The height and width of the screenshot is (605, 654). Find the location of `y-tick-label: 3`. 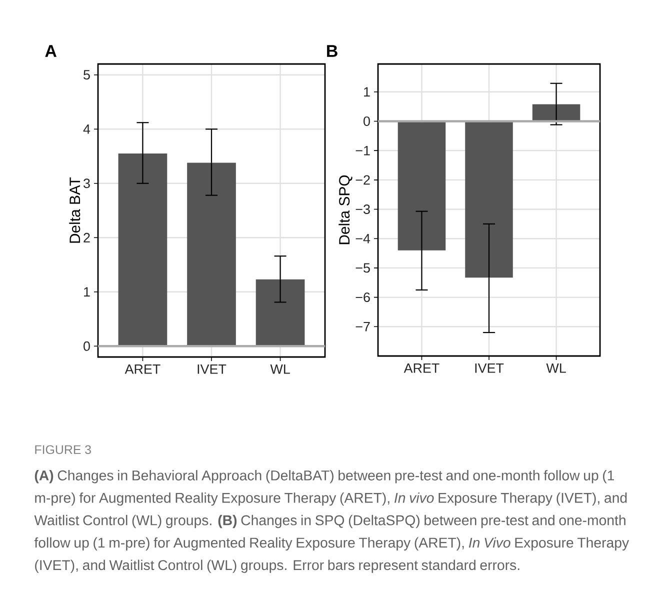

y-tick-label: 3 is located at coordinates (87, 183).